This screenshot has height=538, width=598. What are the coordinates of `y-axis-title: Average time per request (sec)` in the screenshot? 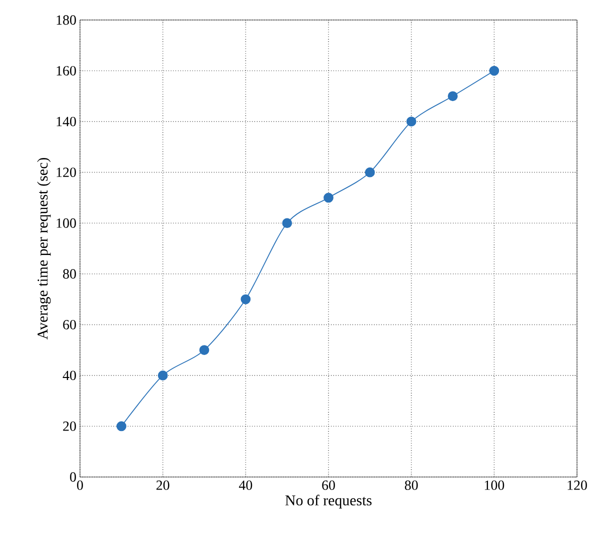 It's located at (44, 249).